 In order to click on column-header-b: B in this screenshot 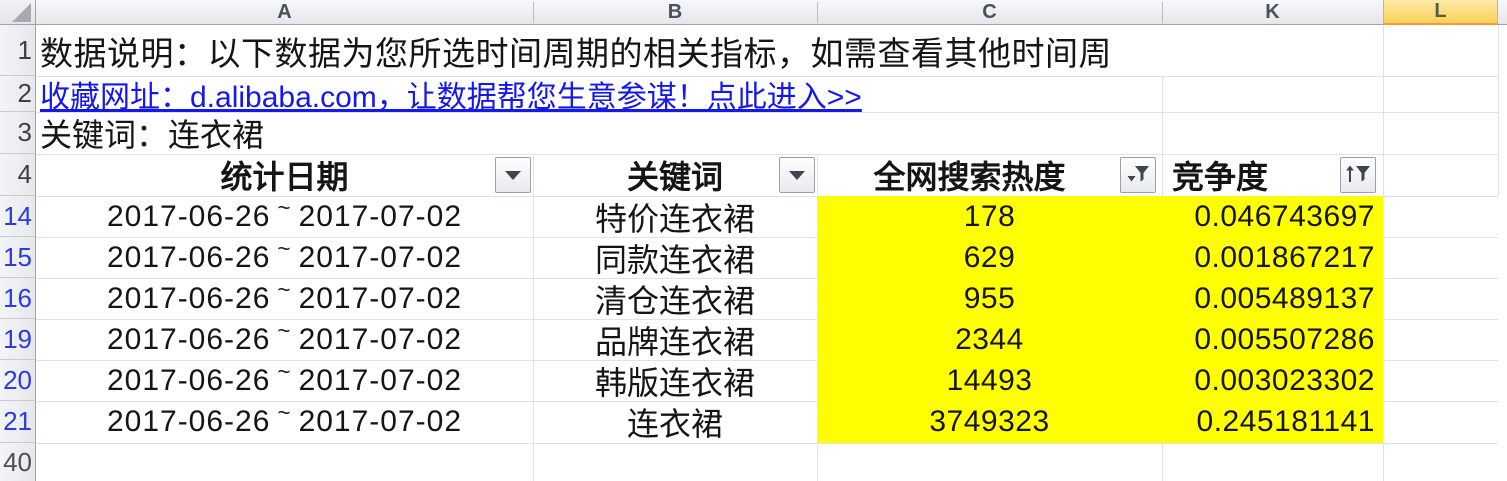, I will do `click(675, 12)`.